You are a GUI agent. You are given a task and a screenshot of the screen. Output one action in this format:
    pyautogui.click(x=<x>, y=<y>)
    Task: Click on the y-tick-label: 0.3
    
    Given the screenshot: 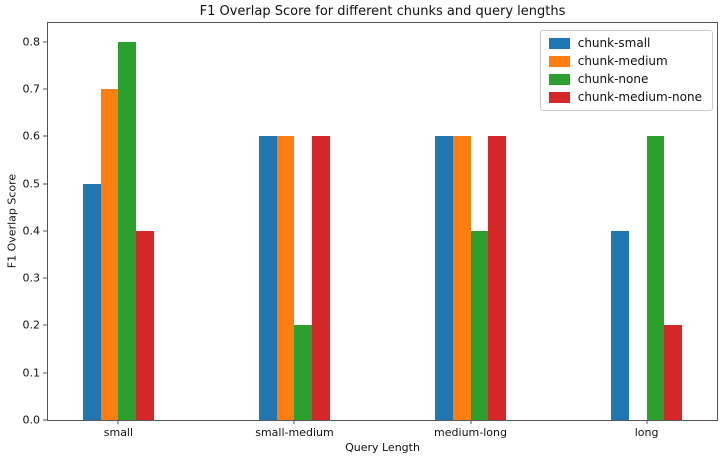 What is the action you would take?
    pyautogui.click(x=31, y=278)
    